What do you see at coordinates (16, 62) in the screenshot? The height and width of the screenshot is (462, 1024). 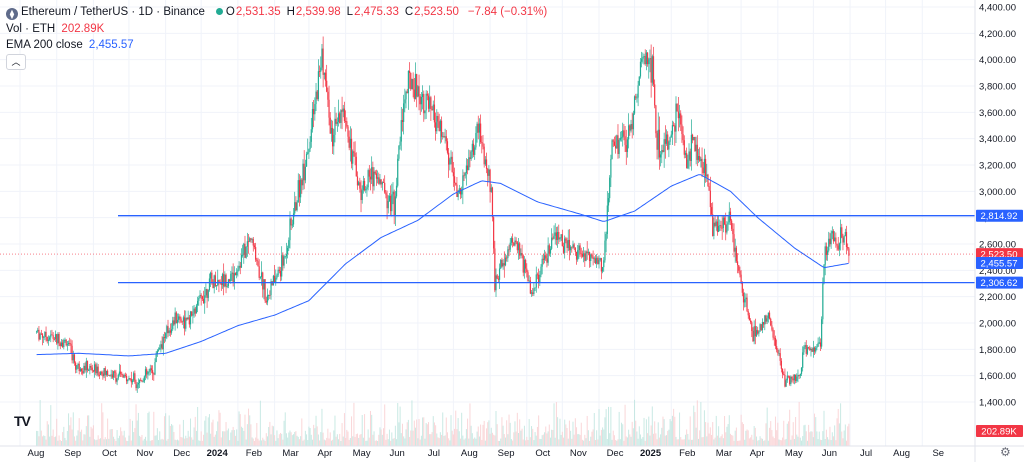 I see `chevron-up-icon: ︿` at bounding box center [16, 62].